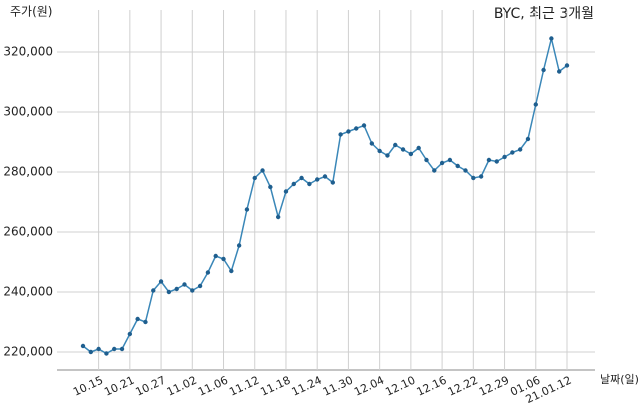  What do you see at coordinates (619, 379) in the screenshot?
I see `x-axis-label: 날짜(일)` at bounding box center [619, 379].